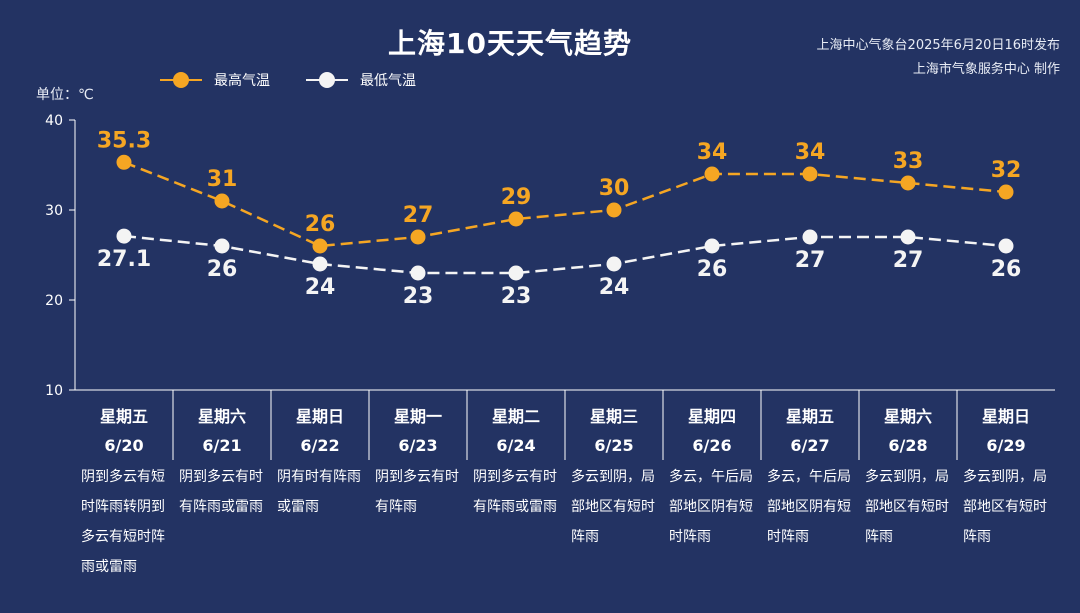 The image size is (1080, 613). Describe the element at coordinates (908, 161) in the screenshot. I see `high-temp-label: 33` at that location.